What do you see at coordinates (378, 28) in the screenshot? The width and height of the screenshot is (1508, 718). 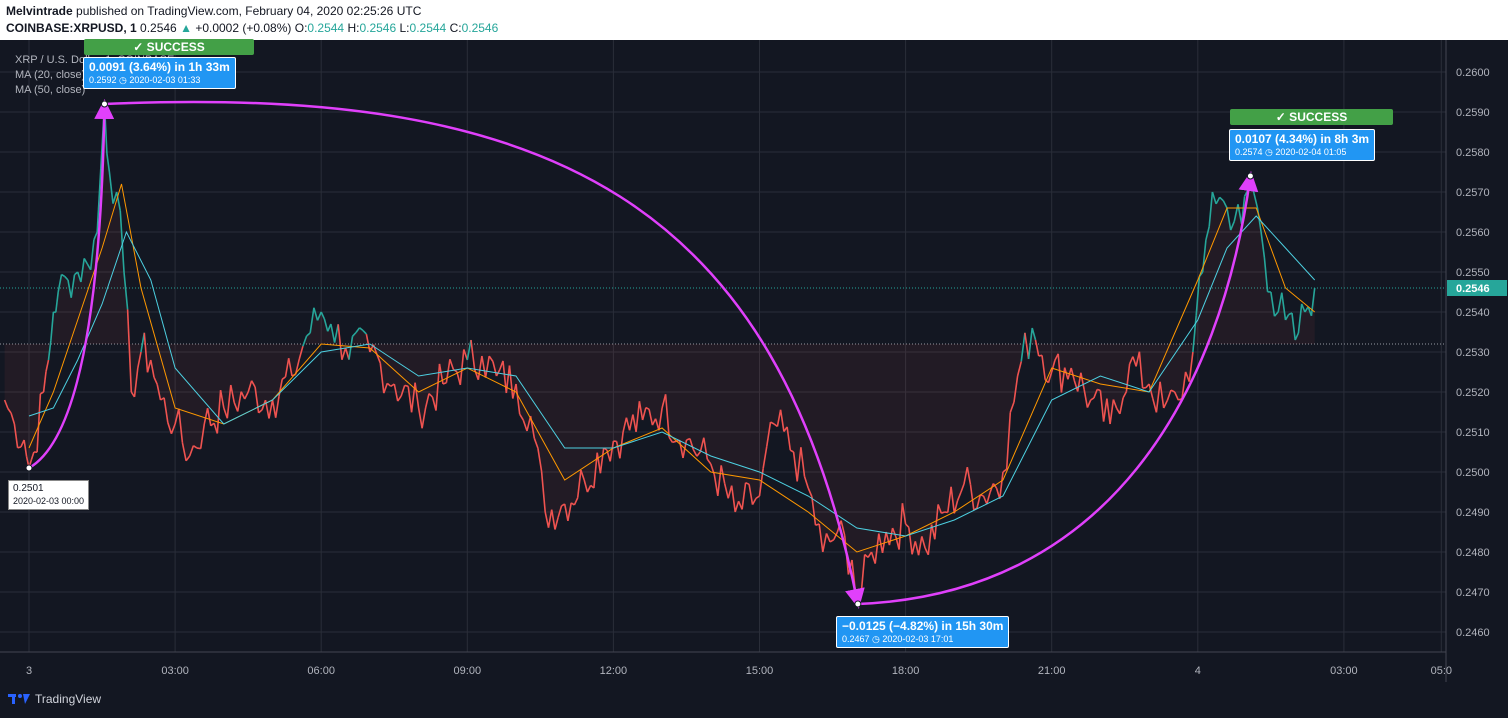 I see `high-value: 0.2546` at bounding box center [378, 28].